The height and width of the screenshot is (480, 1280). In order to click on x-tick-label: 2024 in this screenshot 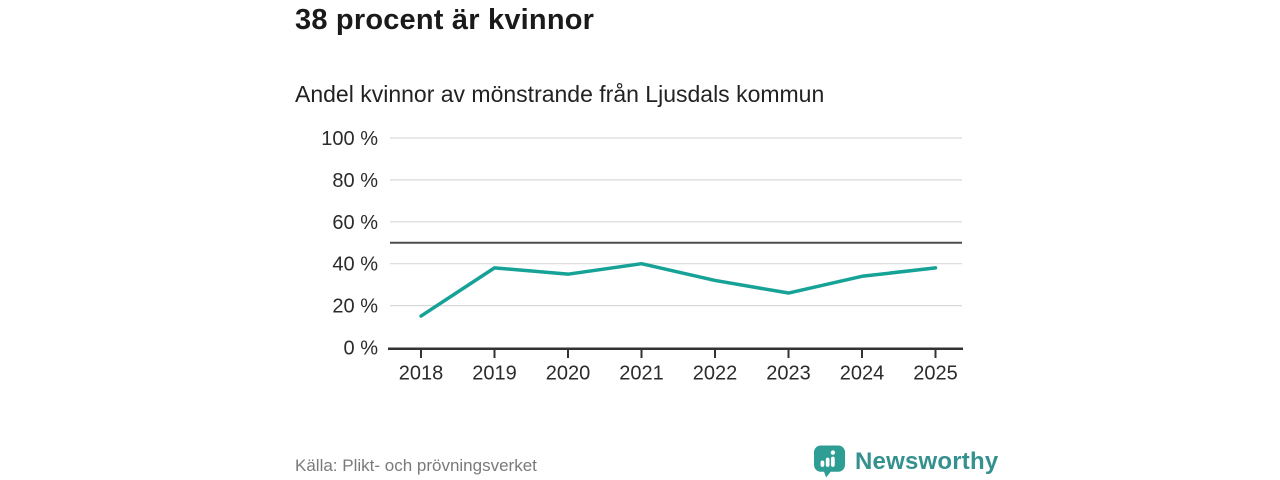, I will do `click(862, 374)`.